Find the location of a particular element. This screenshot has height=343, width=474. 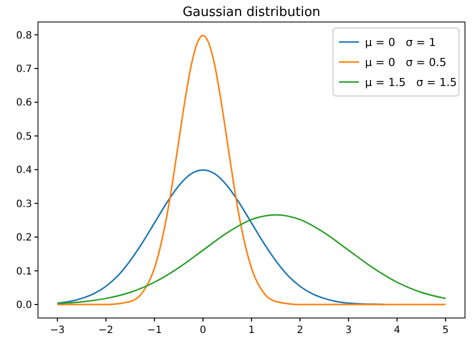

legend-label: μ = 0 σ = 1 is located at coordinates (400, 42).